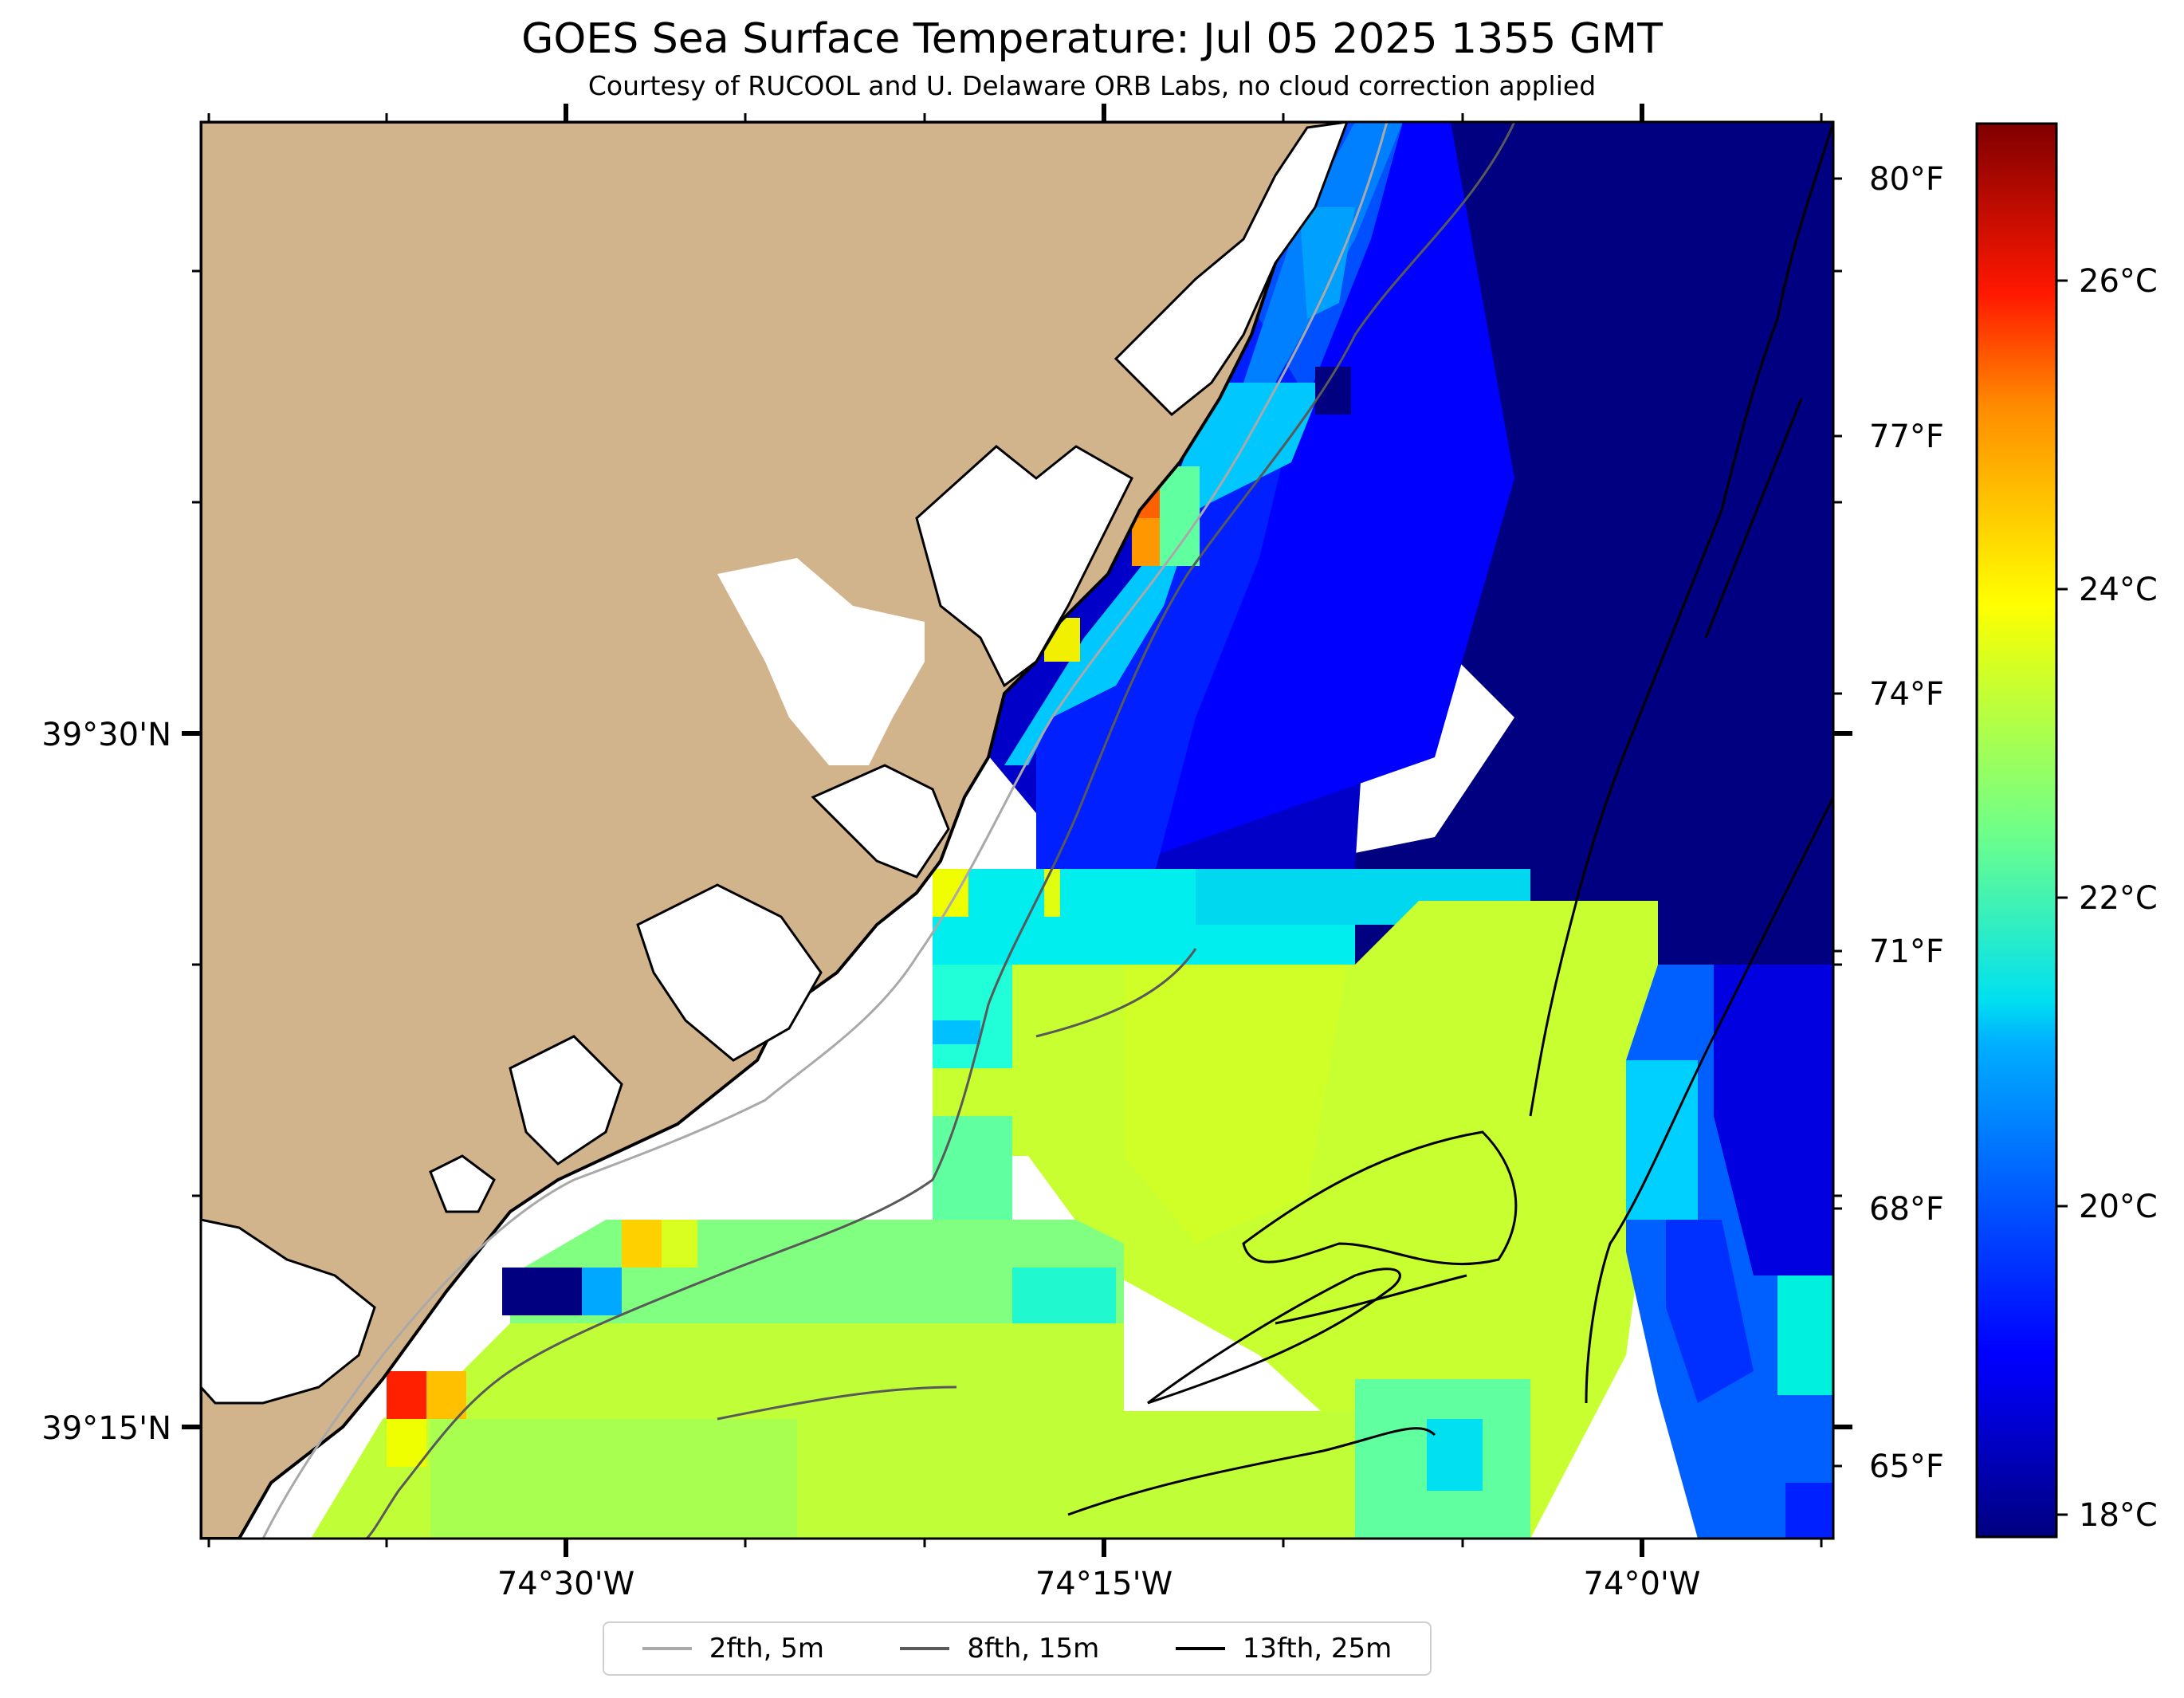 This screenshot has width=2184, height=1698. Describe the element at coordinates (565, 1584) in the screenshot. I see `lon-tick-label: 74°30'W` at that location.